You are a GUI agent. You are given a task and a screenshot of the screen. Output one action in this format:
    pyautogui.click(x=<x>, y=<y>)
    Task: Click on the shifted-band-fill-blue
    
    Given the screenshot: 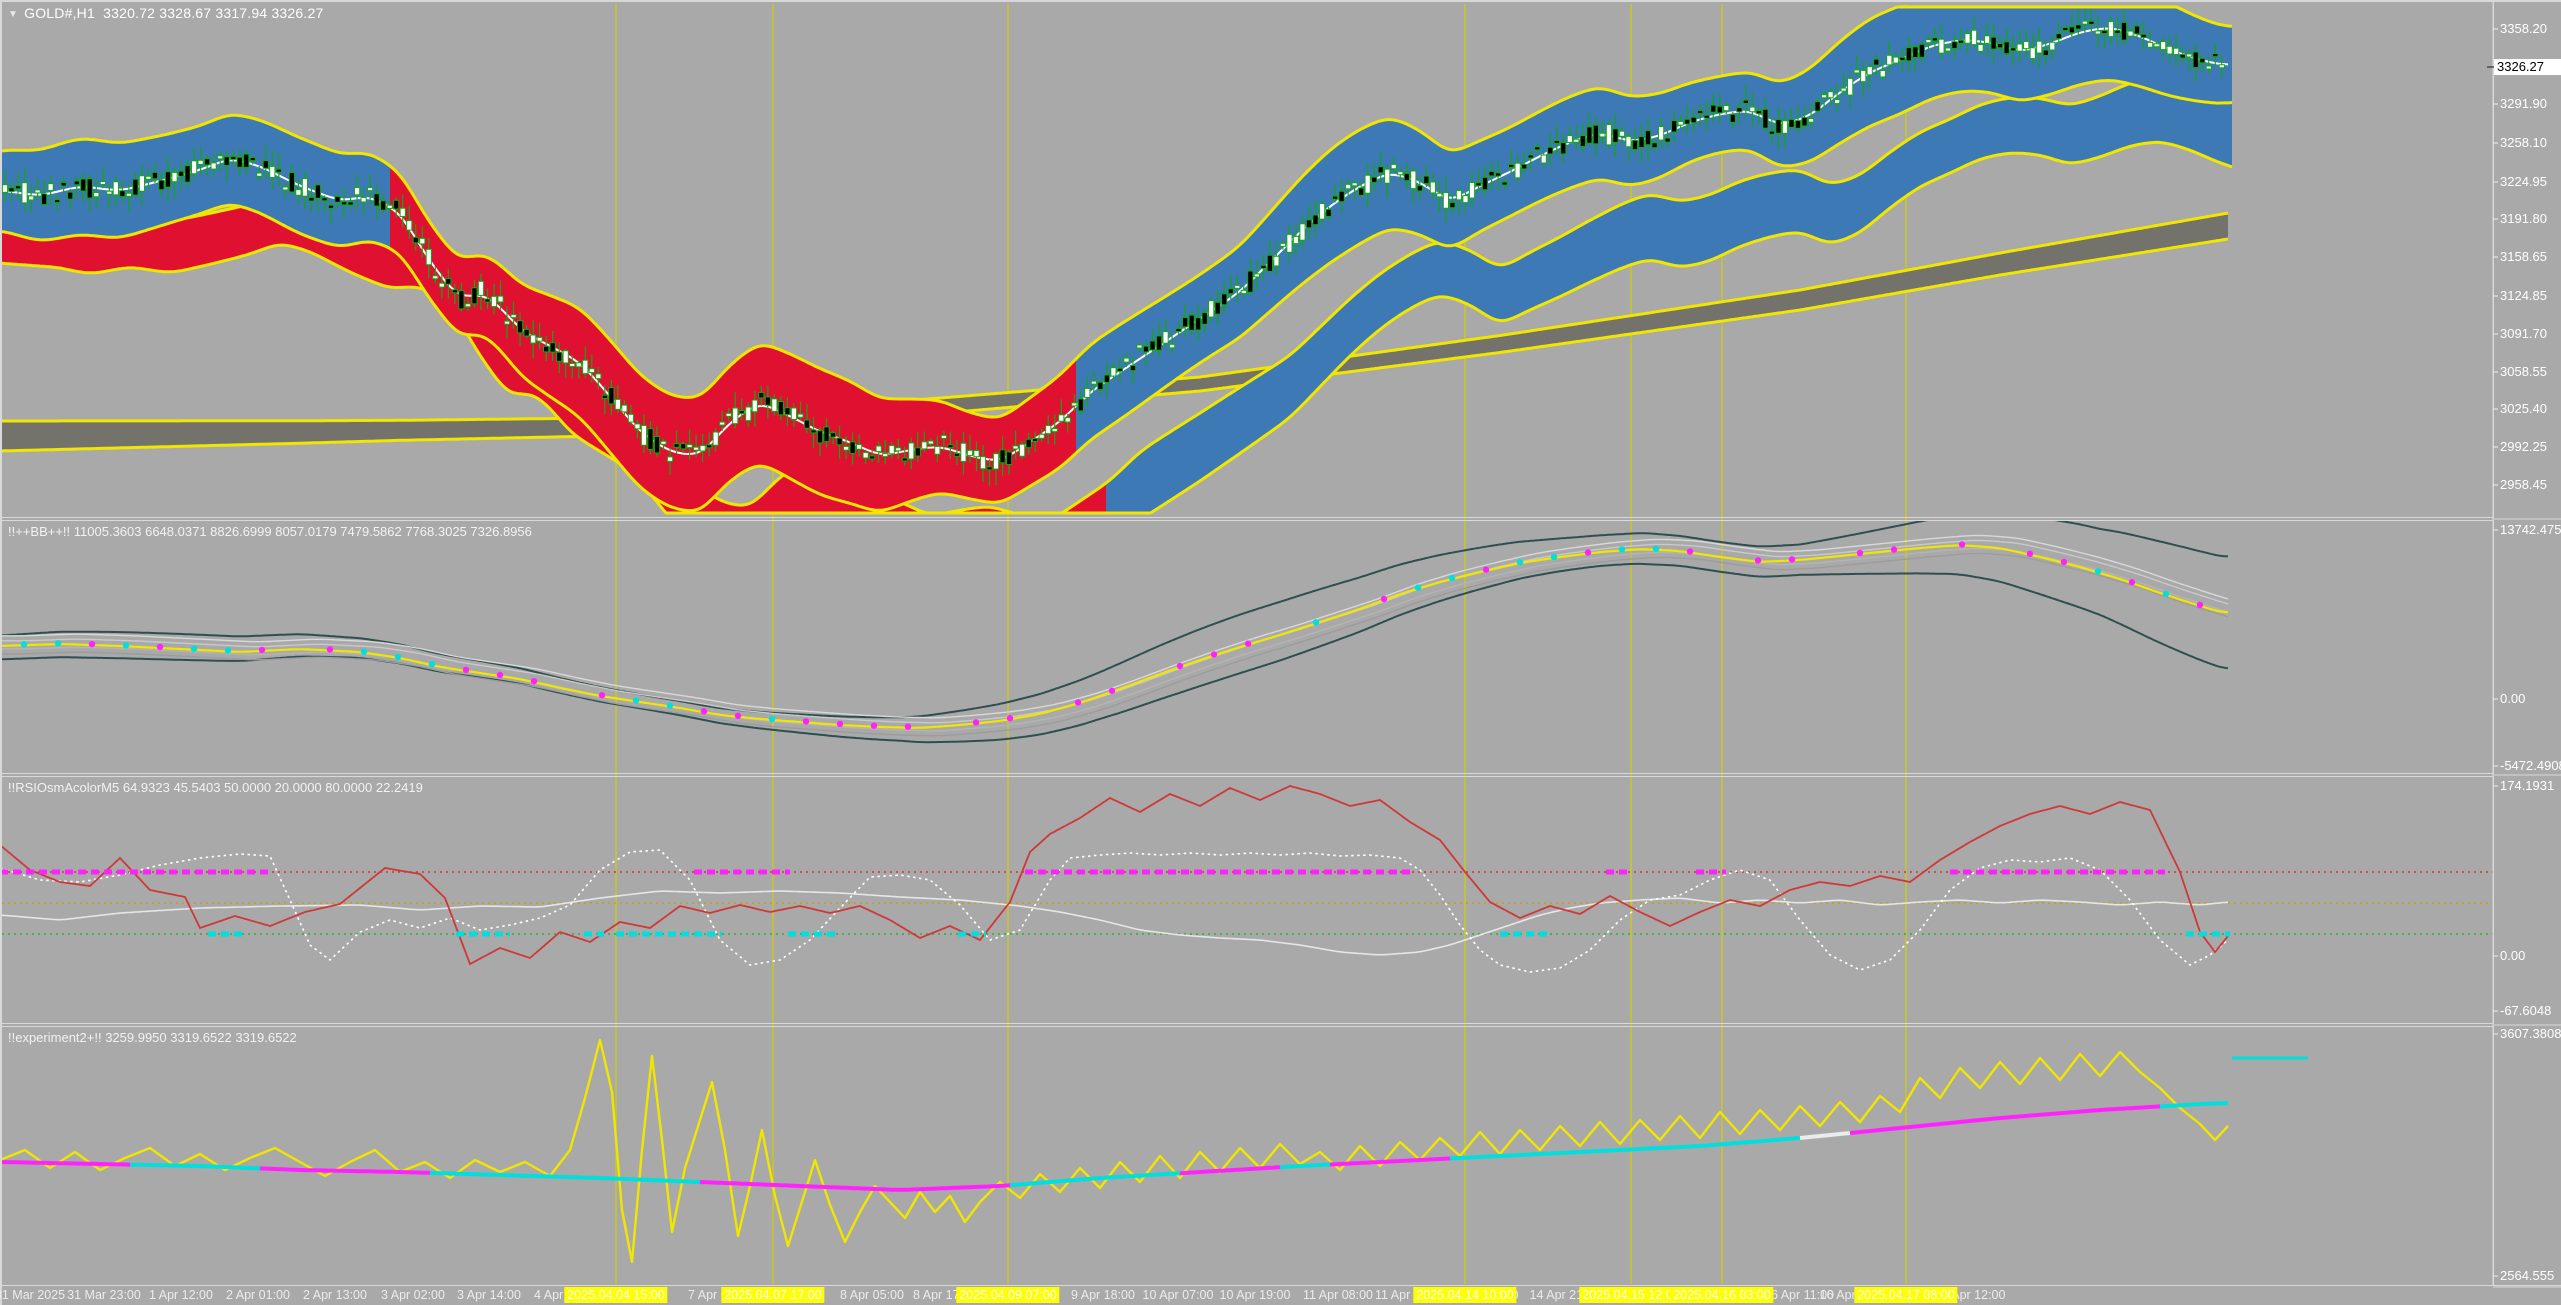 What is the action you would take?
    pyautogui.click(x=1669, y=295)
    